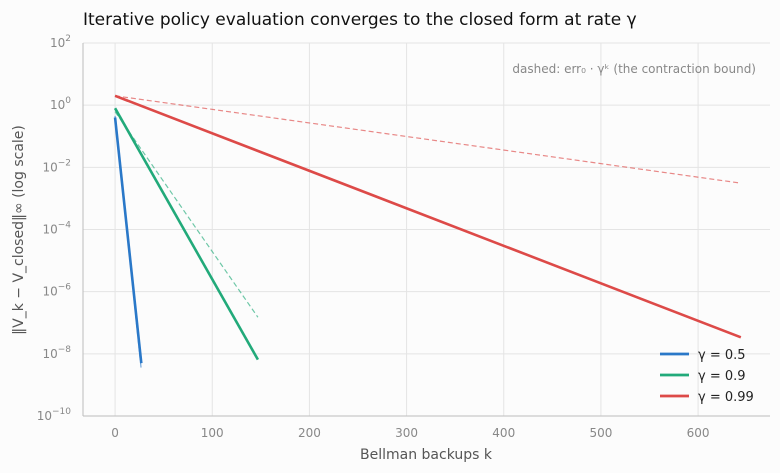 This screenshot has width=780, height=473. What do you see at coordinates (426, 455) in the screenshot?
I see `x-axis-label: Bellman backups k` at bounding box center [426, 455].